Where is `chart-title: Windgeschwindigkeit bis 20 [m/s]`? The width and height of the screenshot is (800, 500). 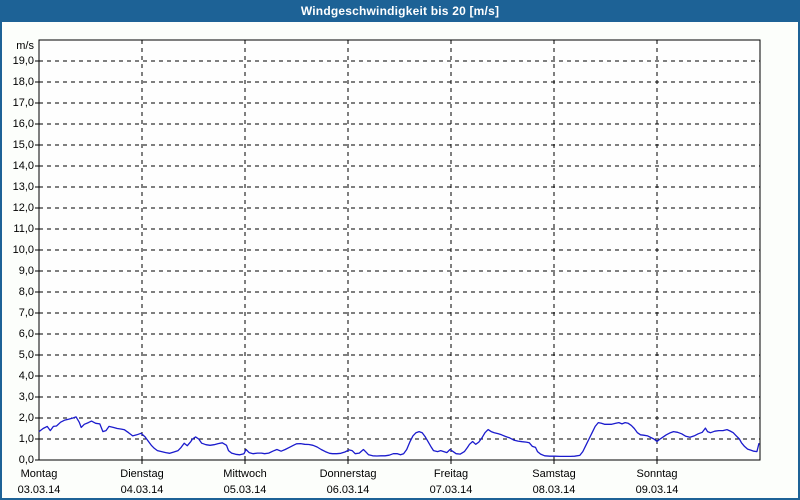
chart-title: Windgeschwindigkeit bis 20 [m/s] is located at coordinates (400, 11).